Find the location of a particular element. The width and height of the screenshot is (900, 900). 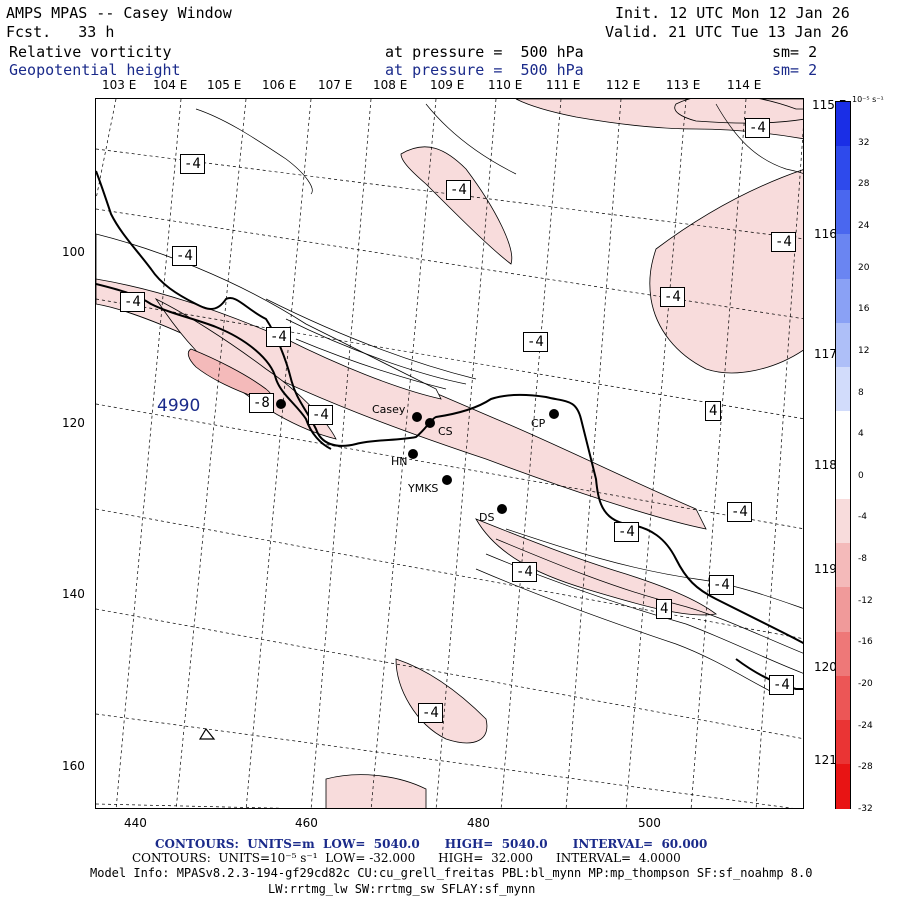

station-marker-cp is located at coordinates (554, 414).